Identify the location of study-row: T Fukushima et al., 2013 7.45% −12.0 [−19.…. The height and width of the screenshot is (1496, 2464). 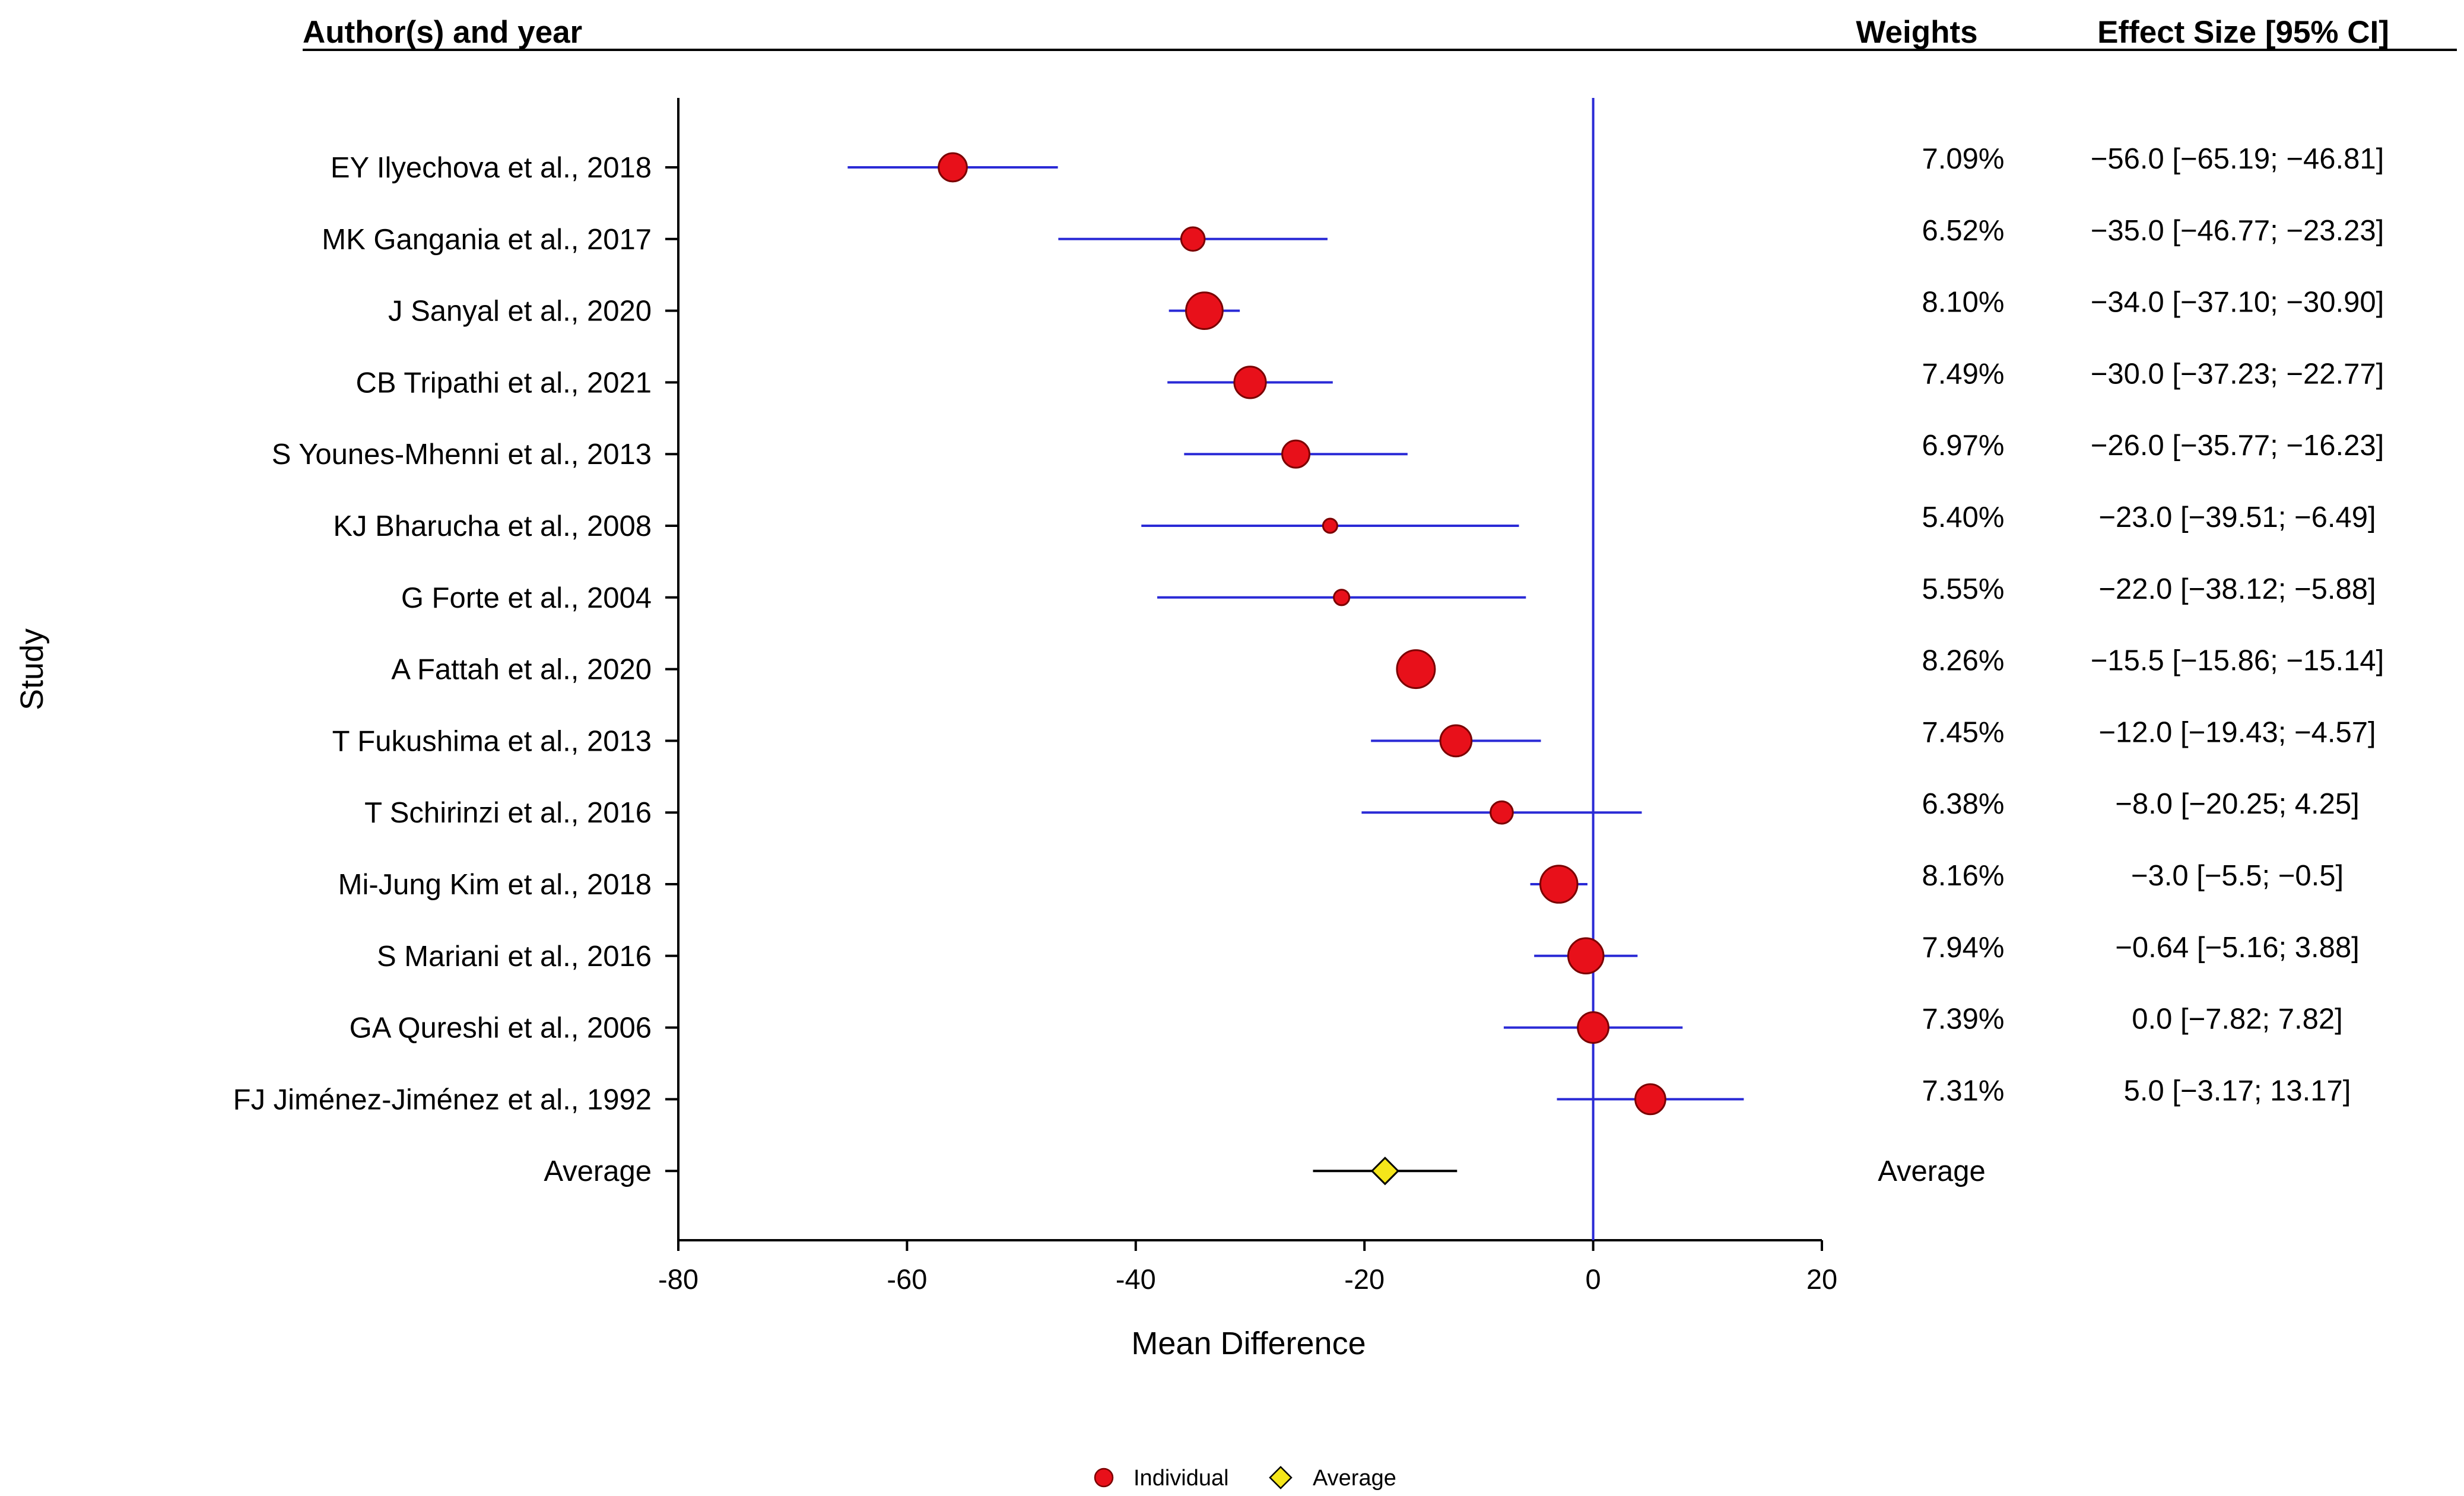
(1354, 736).